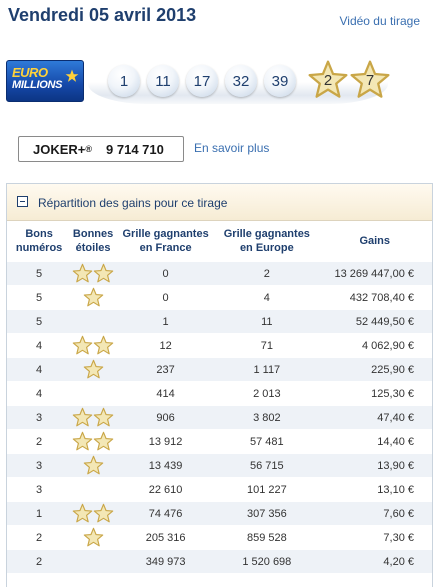 The image size is (437, 587). What do you see at coordinates (374, 369) in the screenshot?
I see `cell-gain: 225,90 €` at bounding box center [374, 369].